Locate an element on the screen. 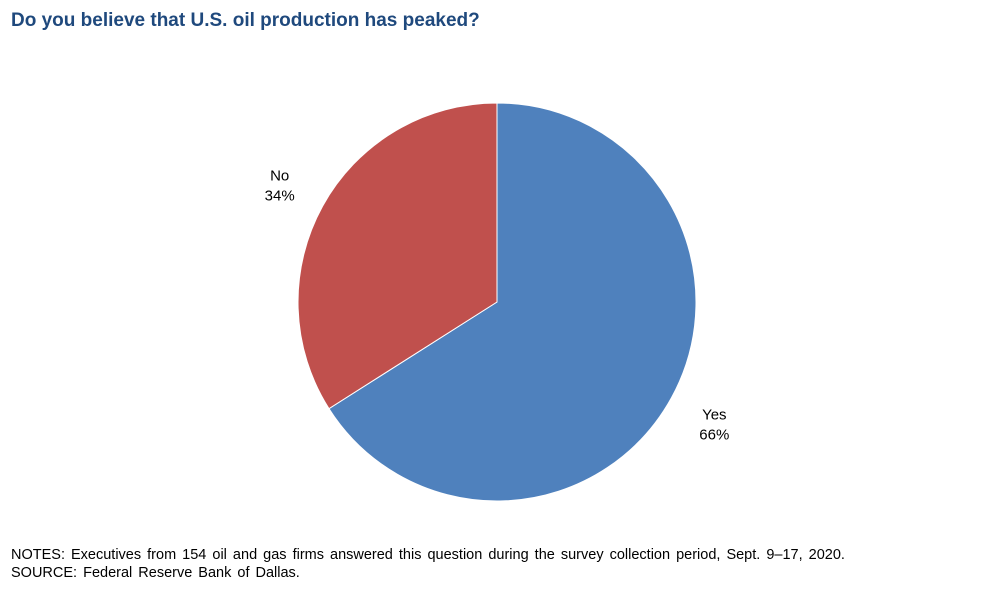 The width and height of the screenshot is (997, 589). source-text: SOURCE: Federal Reserve Bank of Dallas. is located at coordinates (155, 573).